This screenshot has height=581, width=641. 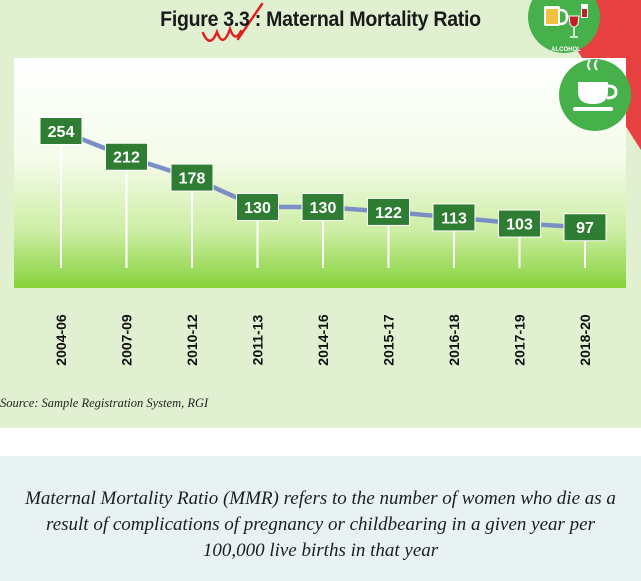 I want to click on data-label-2017-19: 103, so click(x=519, y=223).